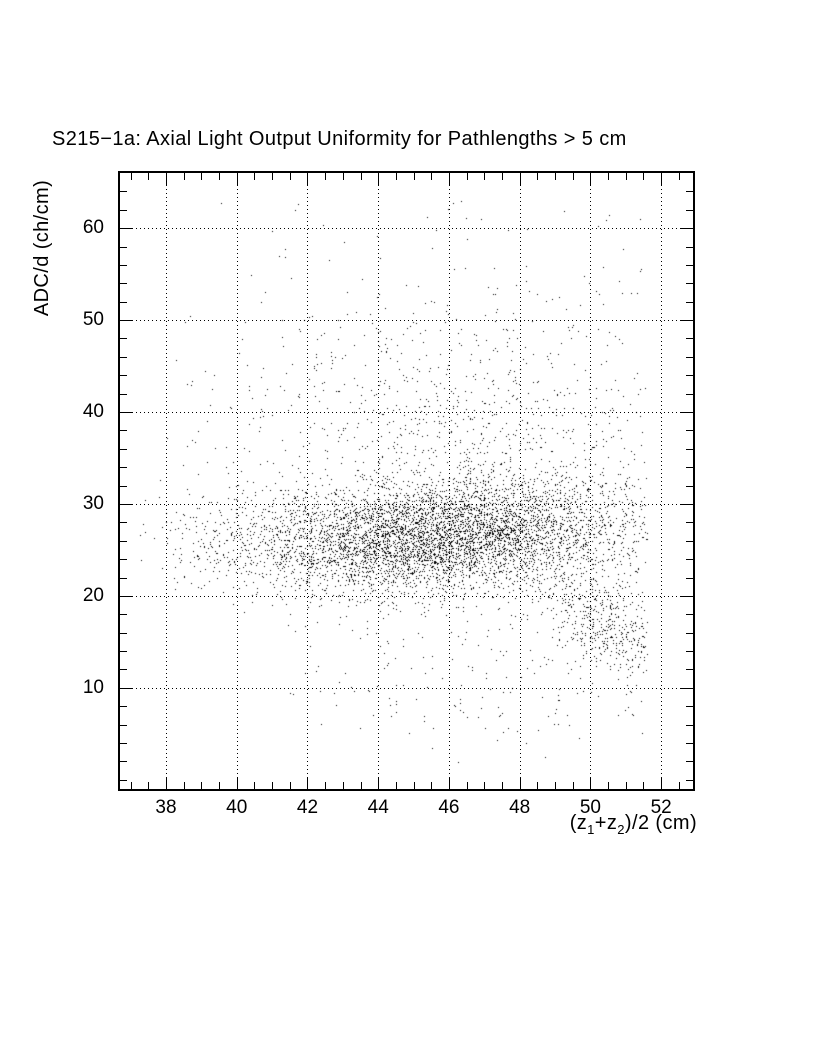 This screenshot has width=816, height=1056. I want to click on x-tick-label: 38, so click(166, 807).